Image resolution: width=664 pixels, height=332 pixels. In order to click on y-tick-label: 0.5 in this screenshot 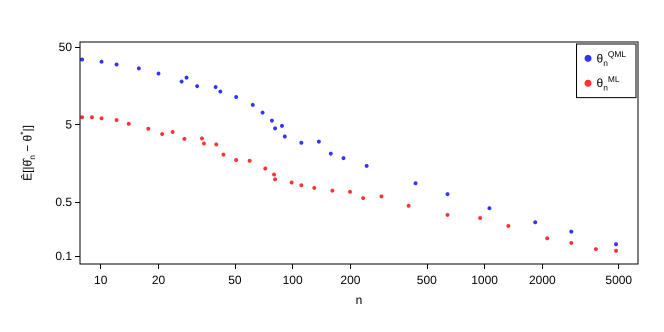, I will do `click(63, 201)`.